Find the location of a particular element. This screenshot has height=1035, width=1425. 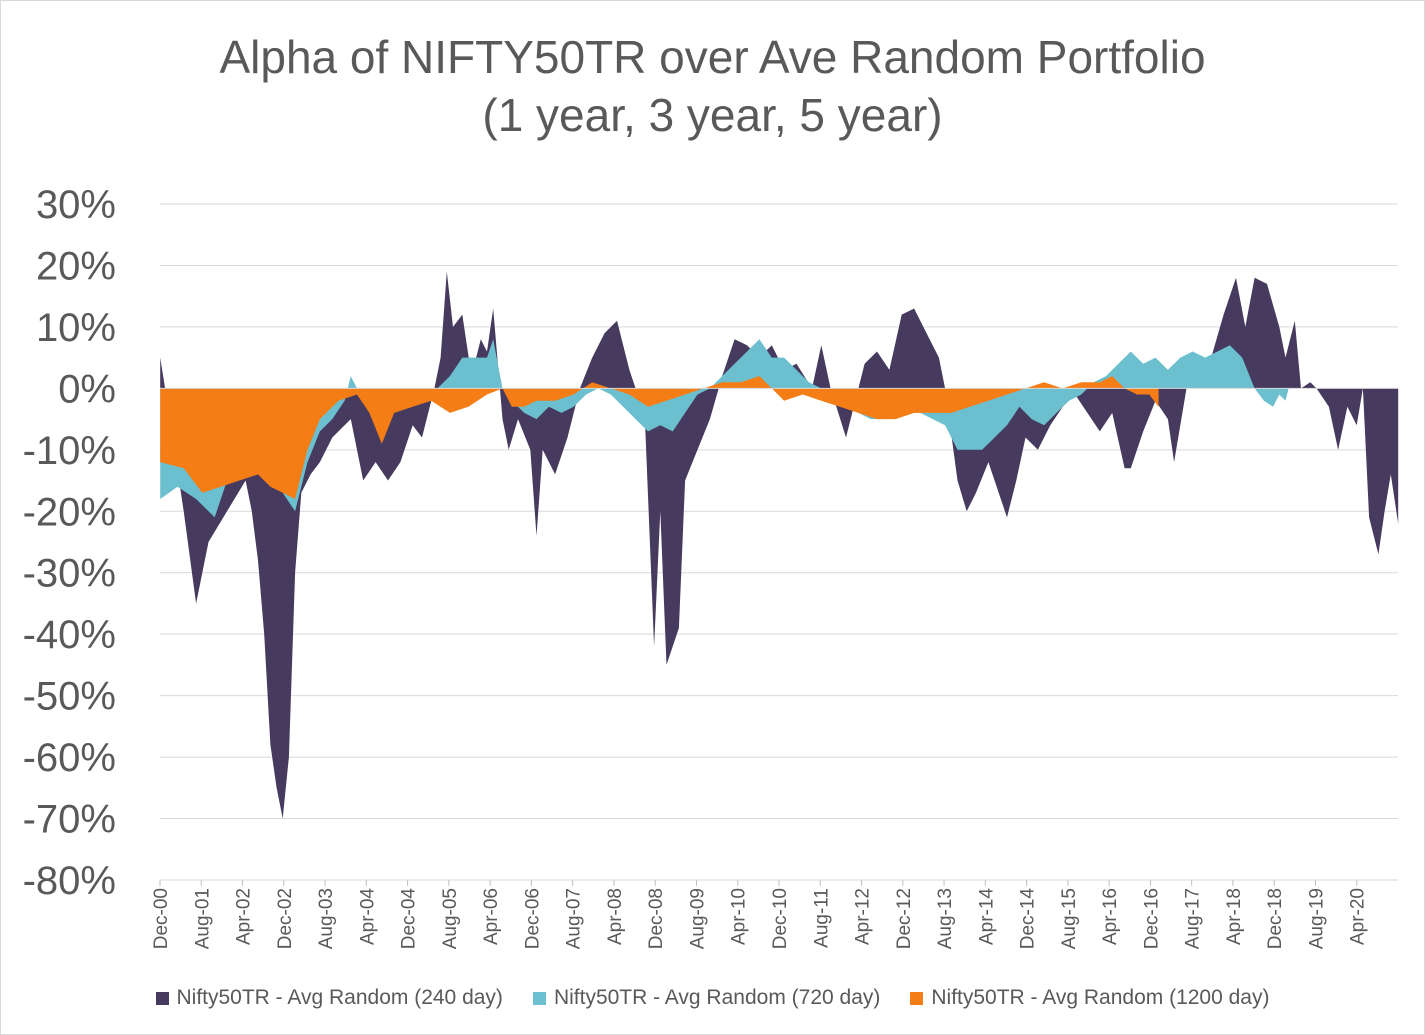

x-tick-label: Apr-14 is located at coordinates (986, 916).